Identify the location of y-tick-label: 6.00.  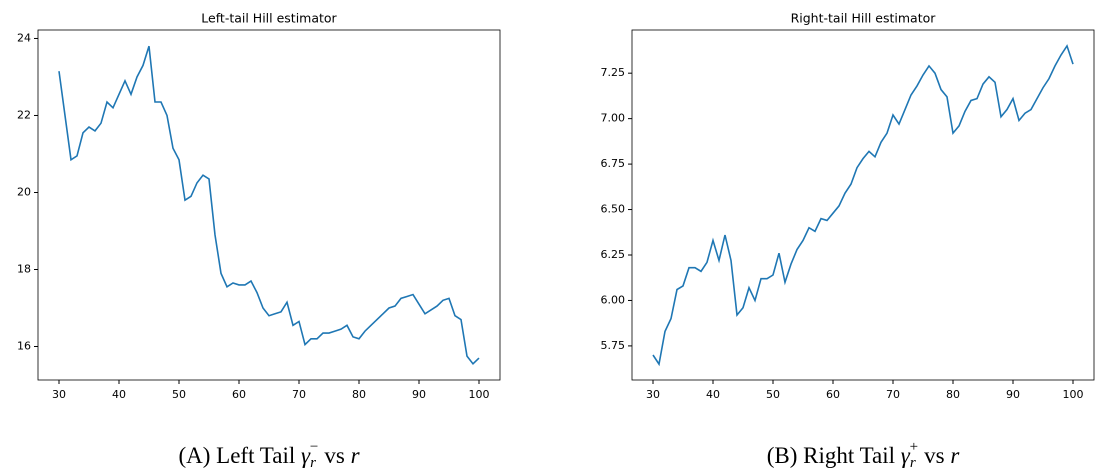
(613, 299).